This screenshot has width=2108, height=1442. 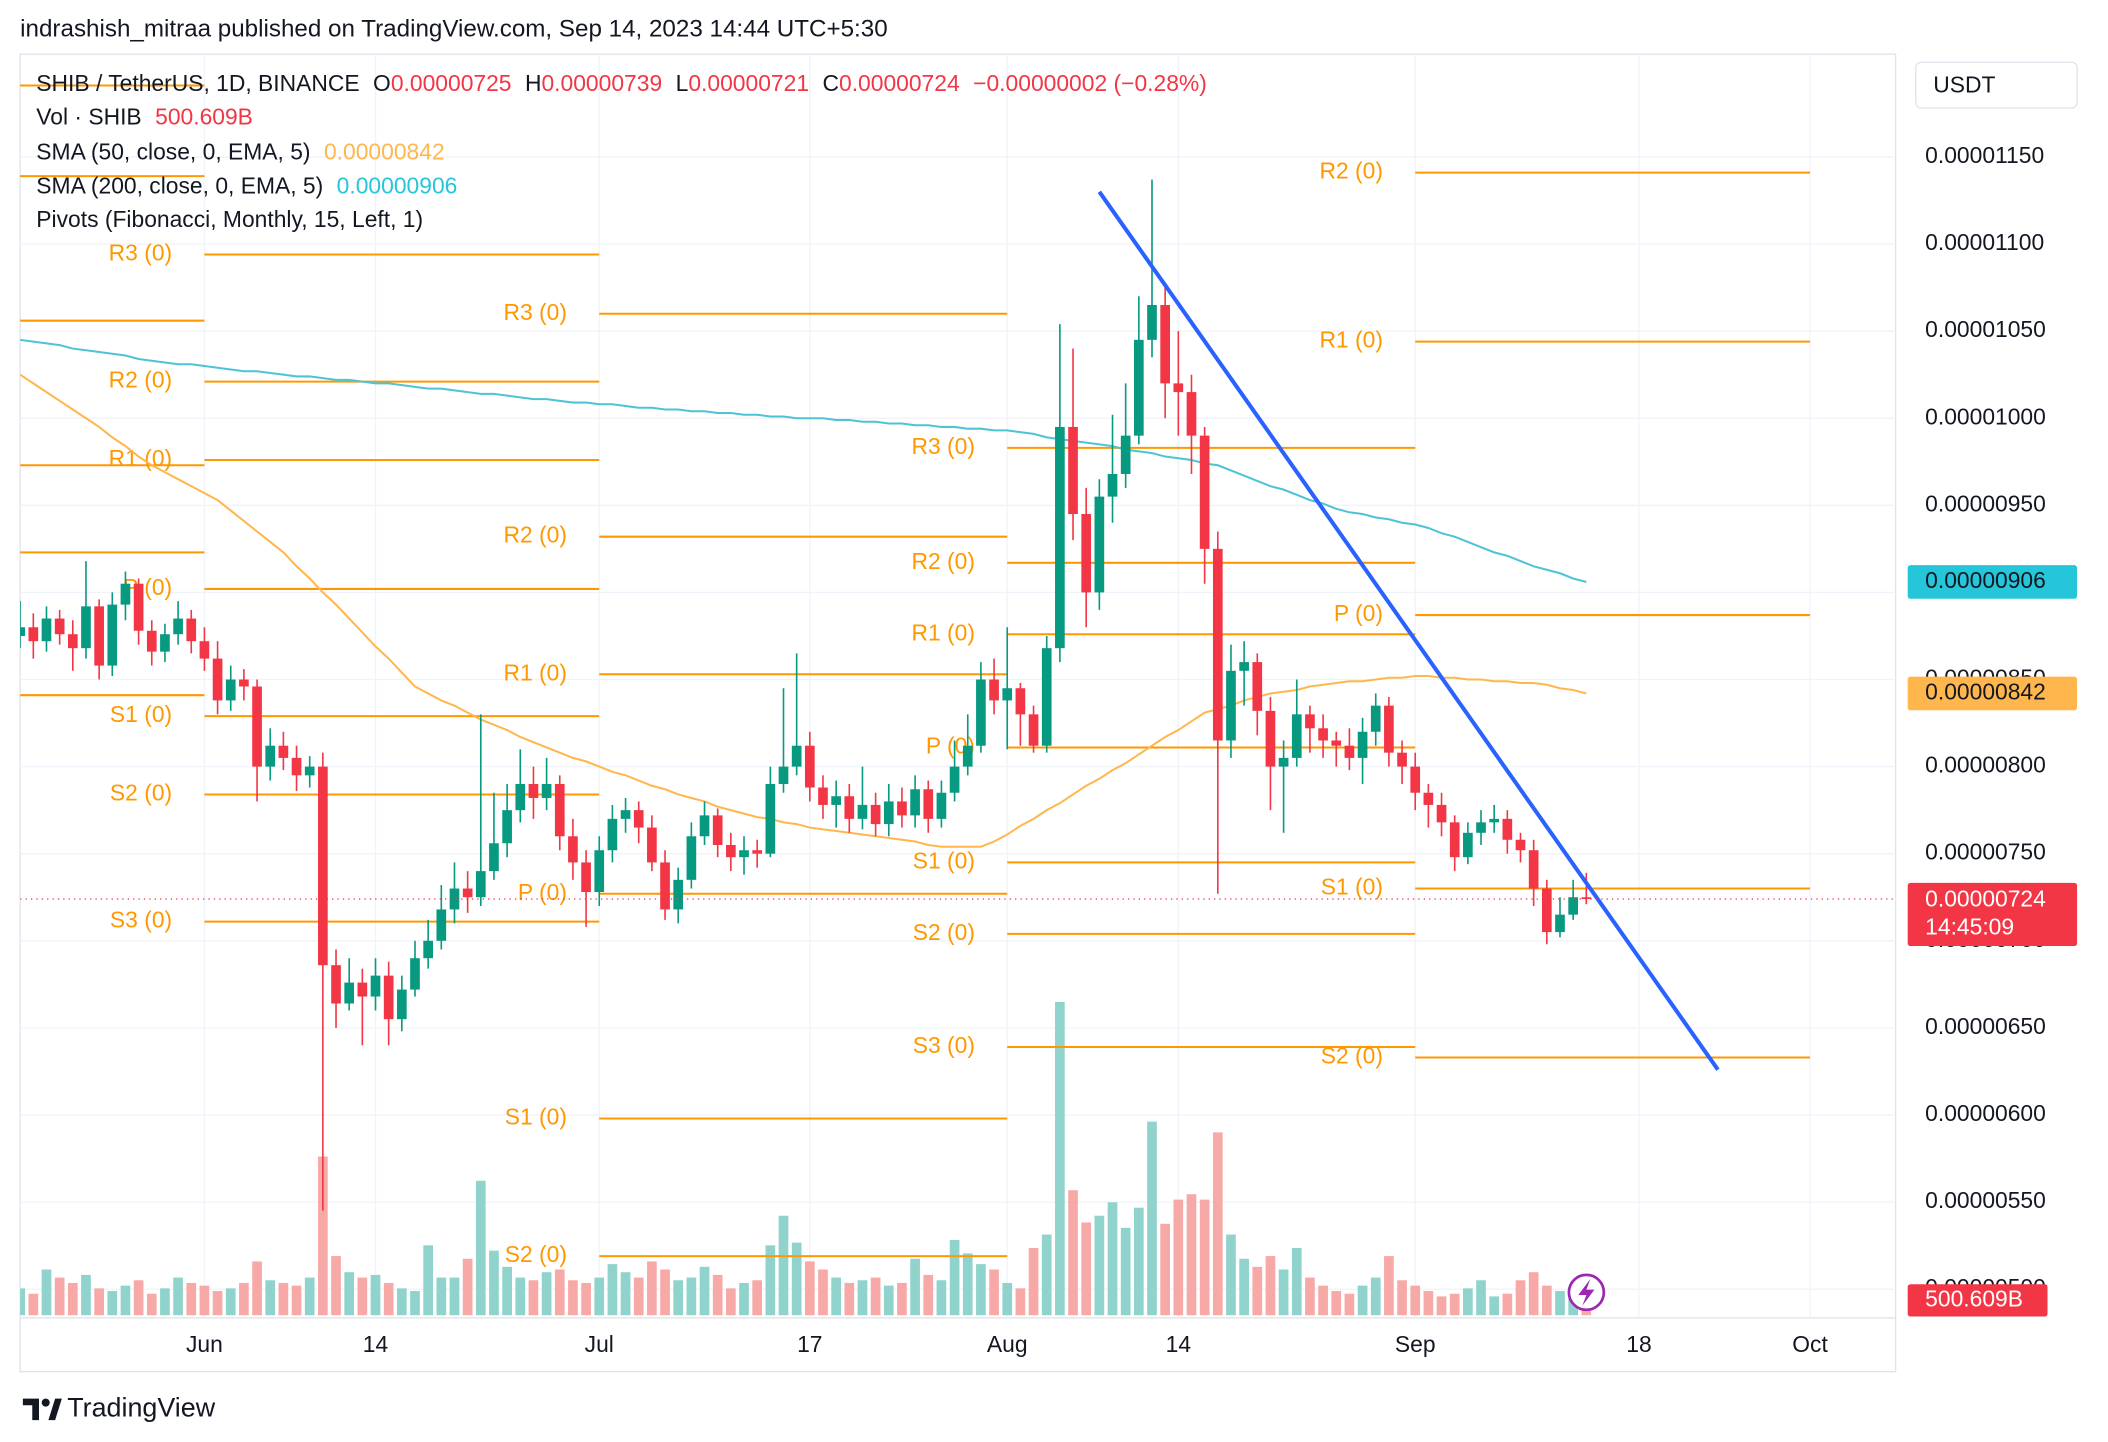 I want to click on sma200-badge-label: 0.00000906, so click(x=1985, y=580).